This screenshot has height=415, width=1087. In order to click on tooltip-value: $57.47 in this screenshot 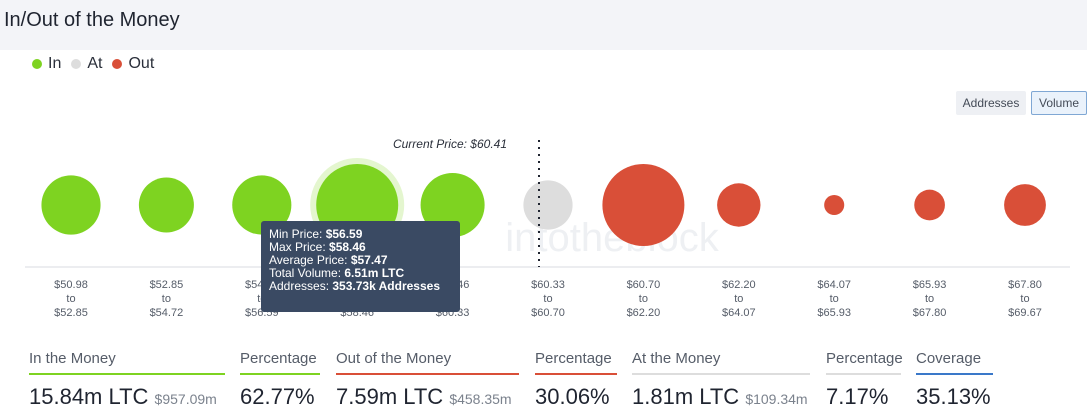, I will do `click(369, 260)`.